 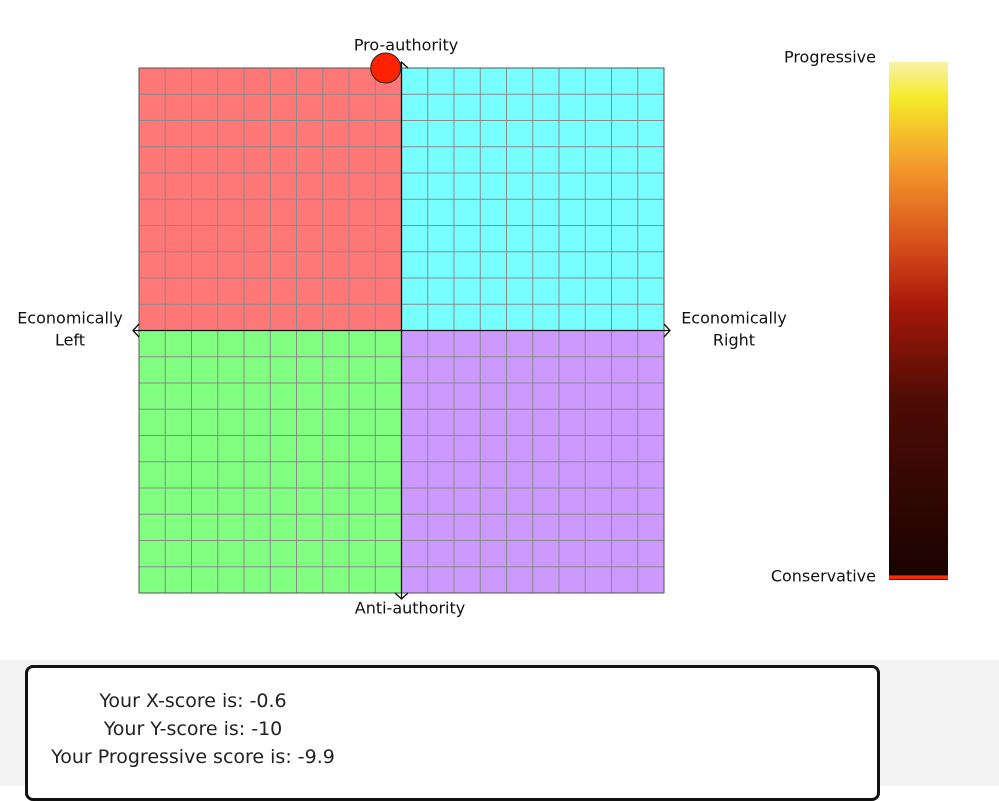 What do you see at coordinates (386, 68) in the screenshot?
I see `score-dot` at bounding box center [386, 68].